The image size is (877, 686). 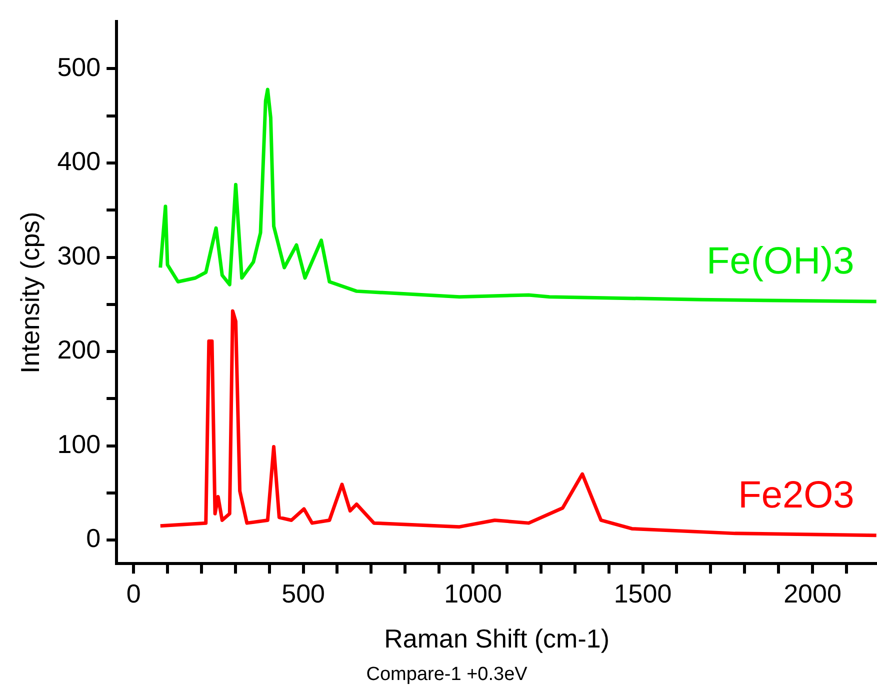 What do you see at coordinates (79, 349) in the screenshot?
I see `y-tick-label: 200` at bounding box center [79, 349].